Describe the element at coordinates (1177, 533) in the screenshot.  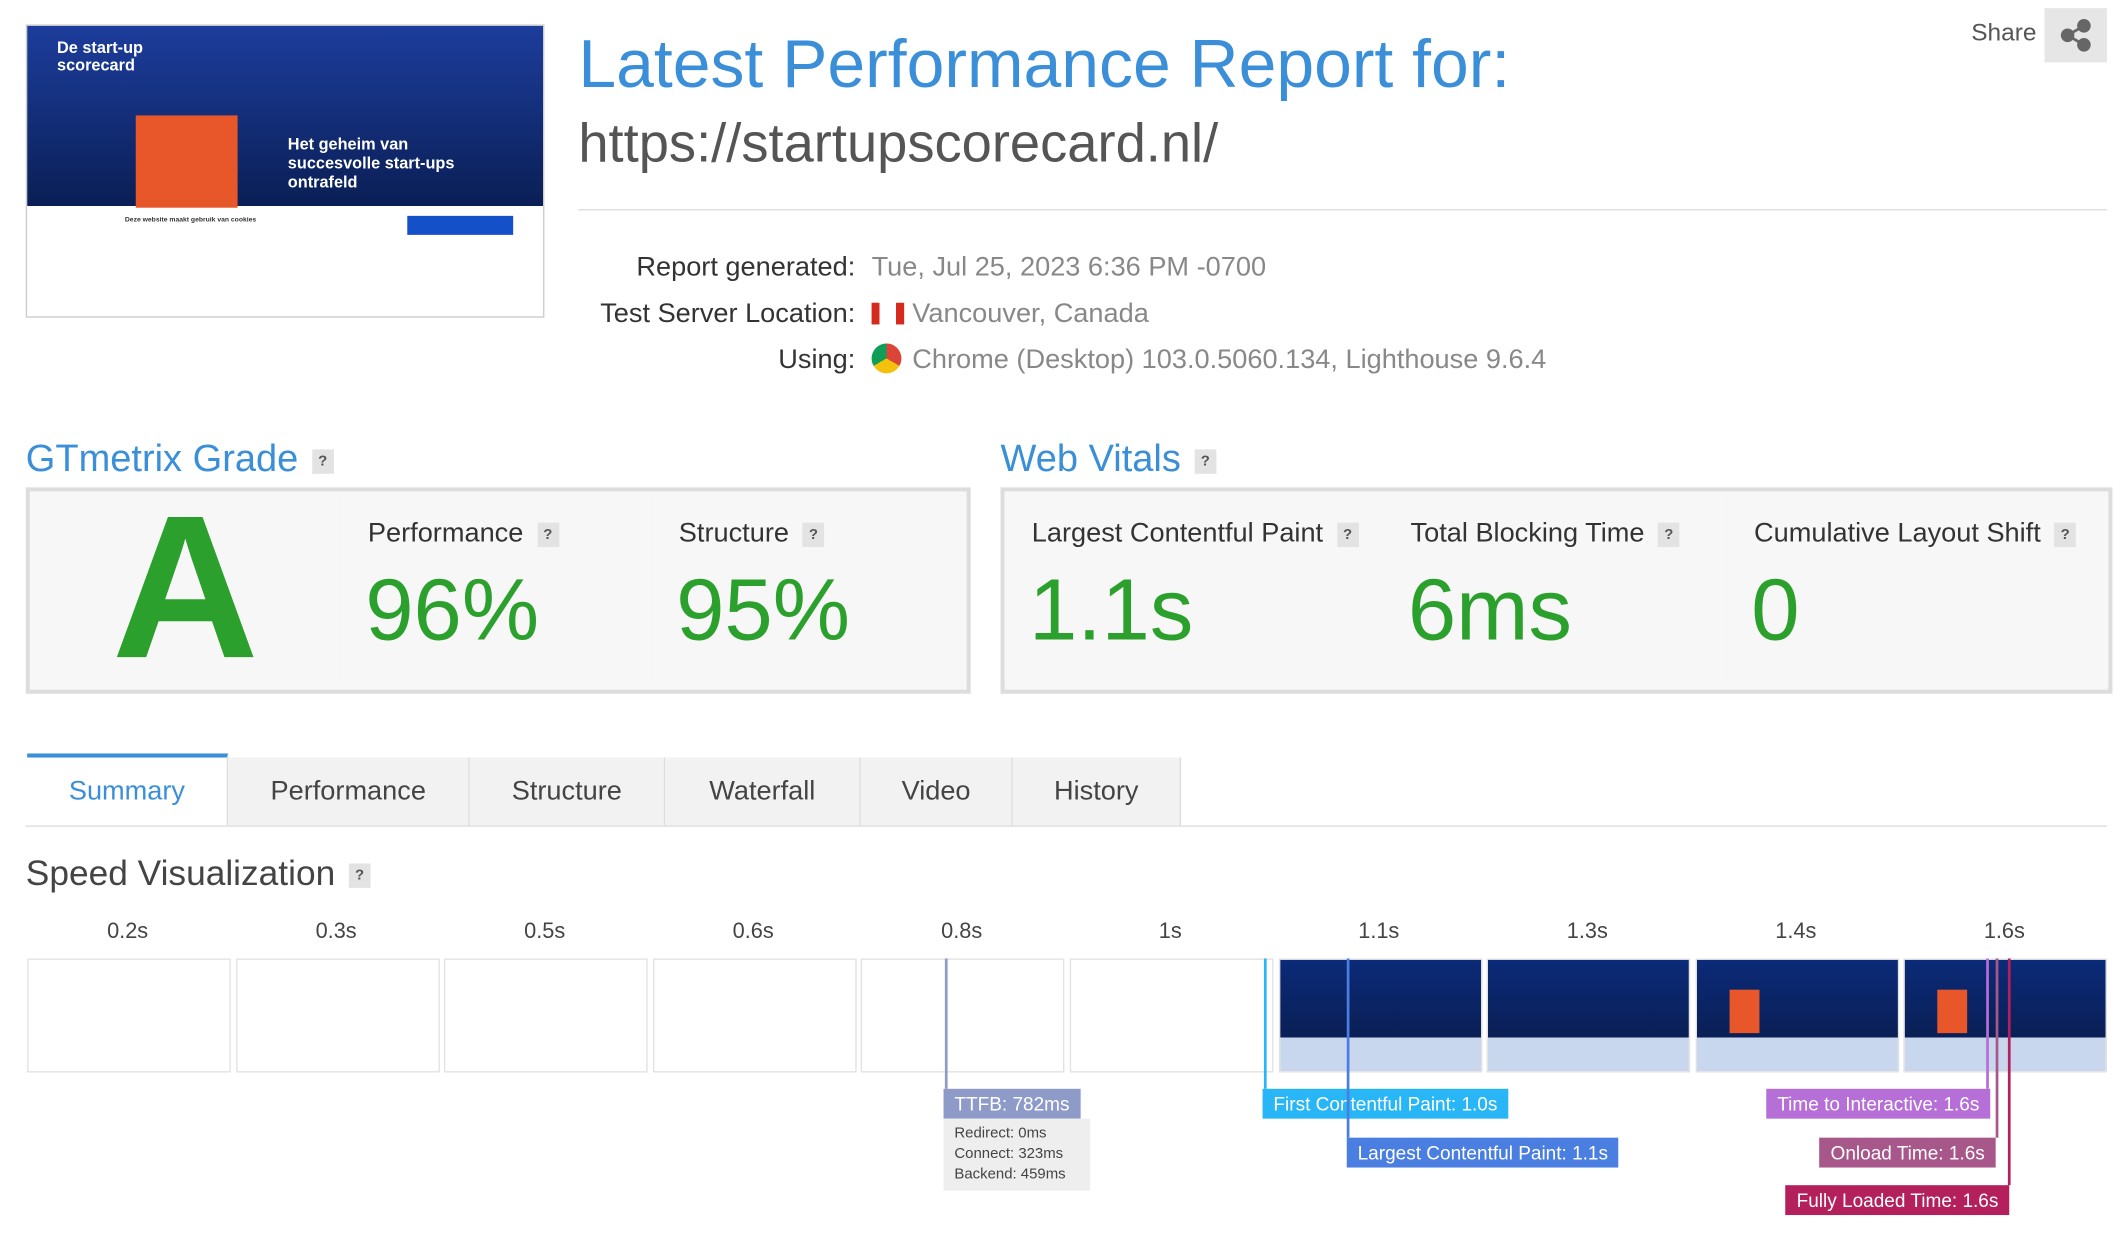
I see `metric-label-text: Largest Contentful Paint` at that location.